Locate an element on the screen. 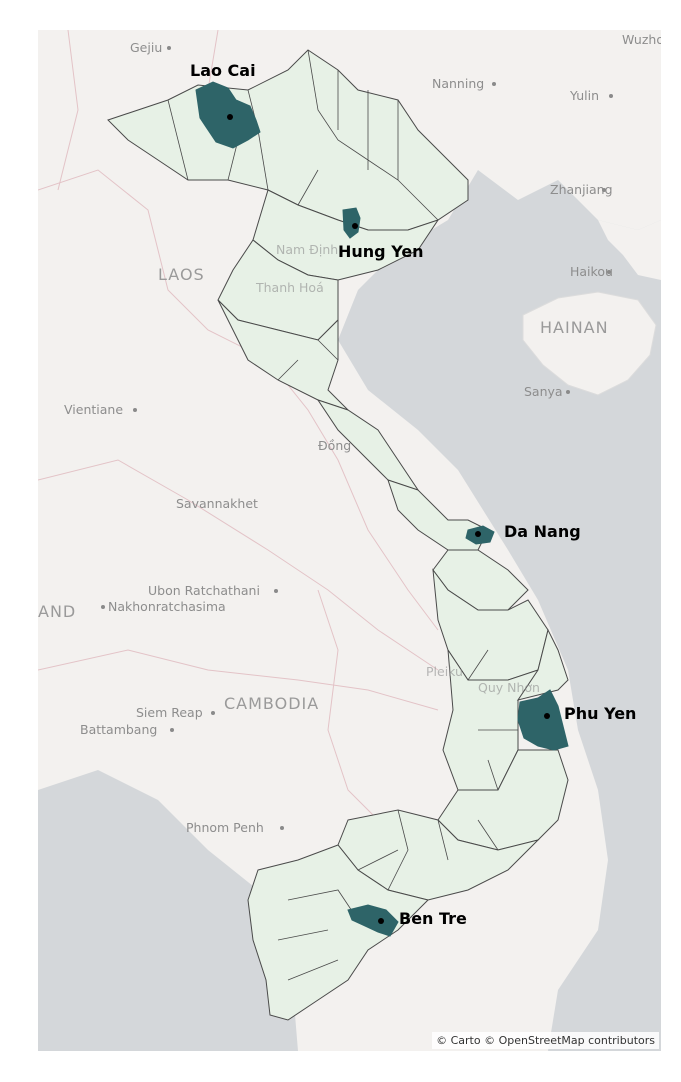 This screenshot has height=1082, width=681. place-label: Vientiane is located at coordinates (93, 409).